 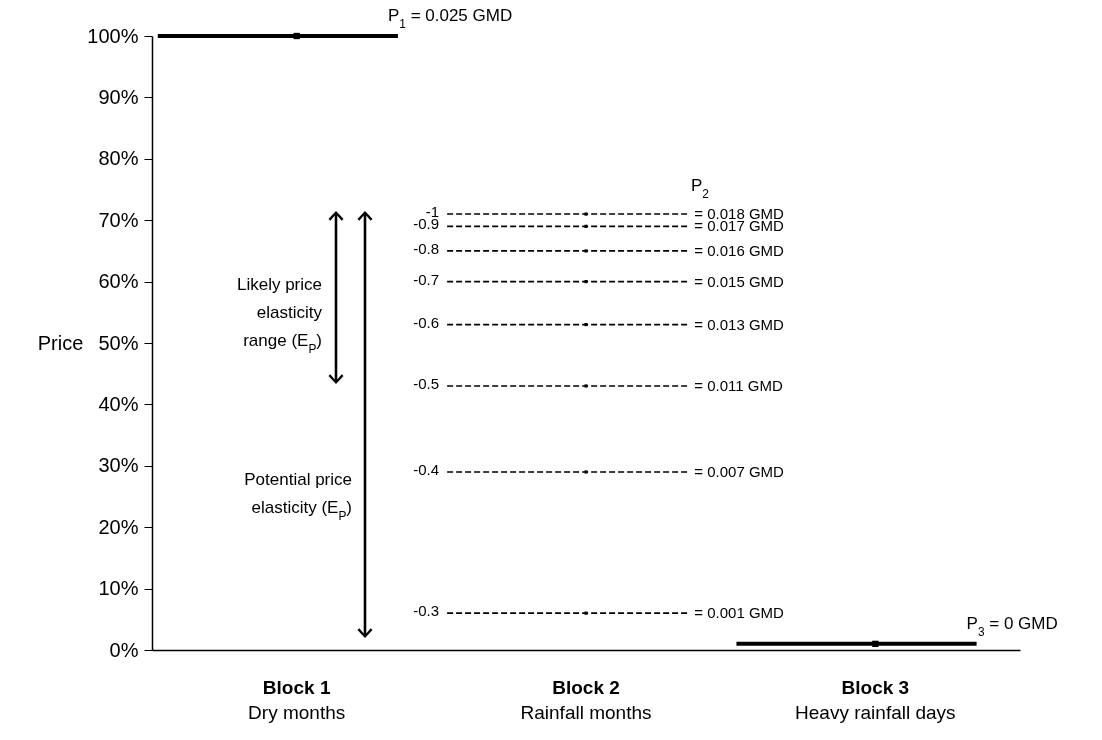 What do you see at coordinates (426, 611) in the screenshot?
I see `annotation: -0.3` at bounding box center [426, 611].